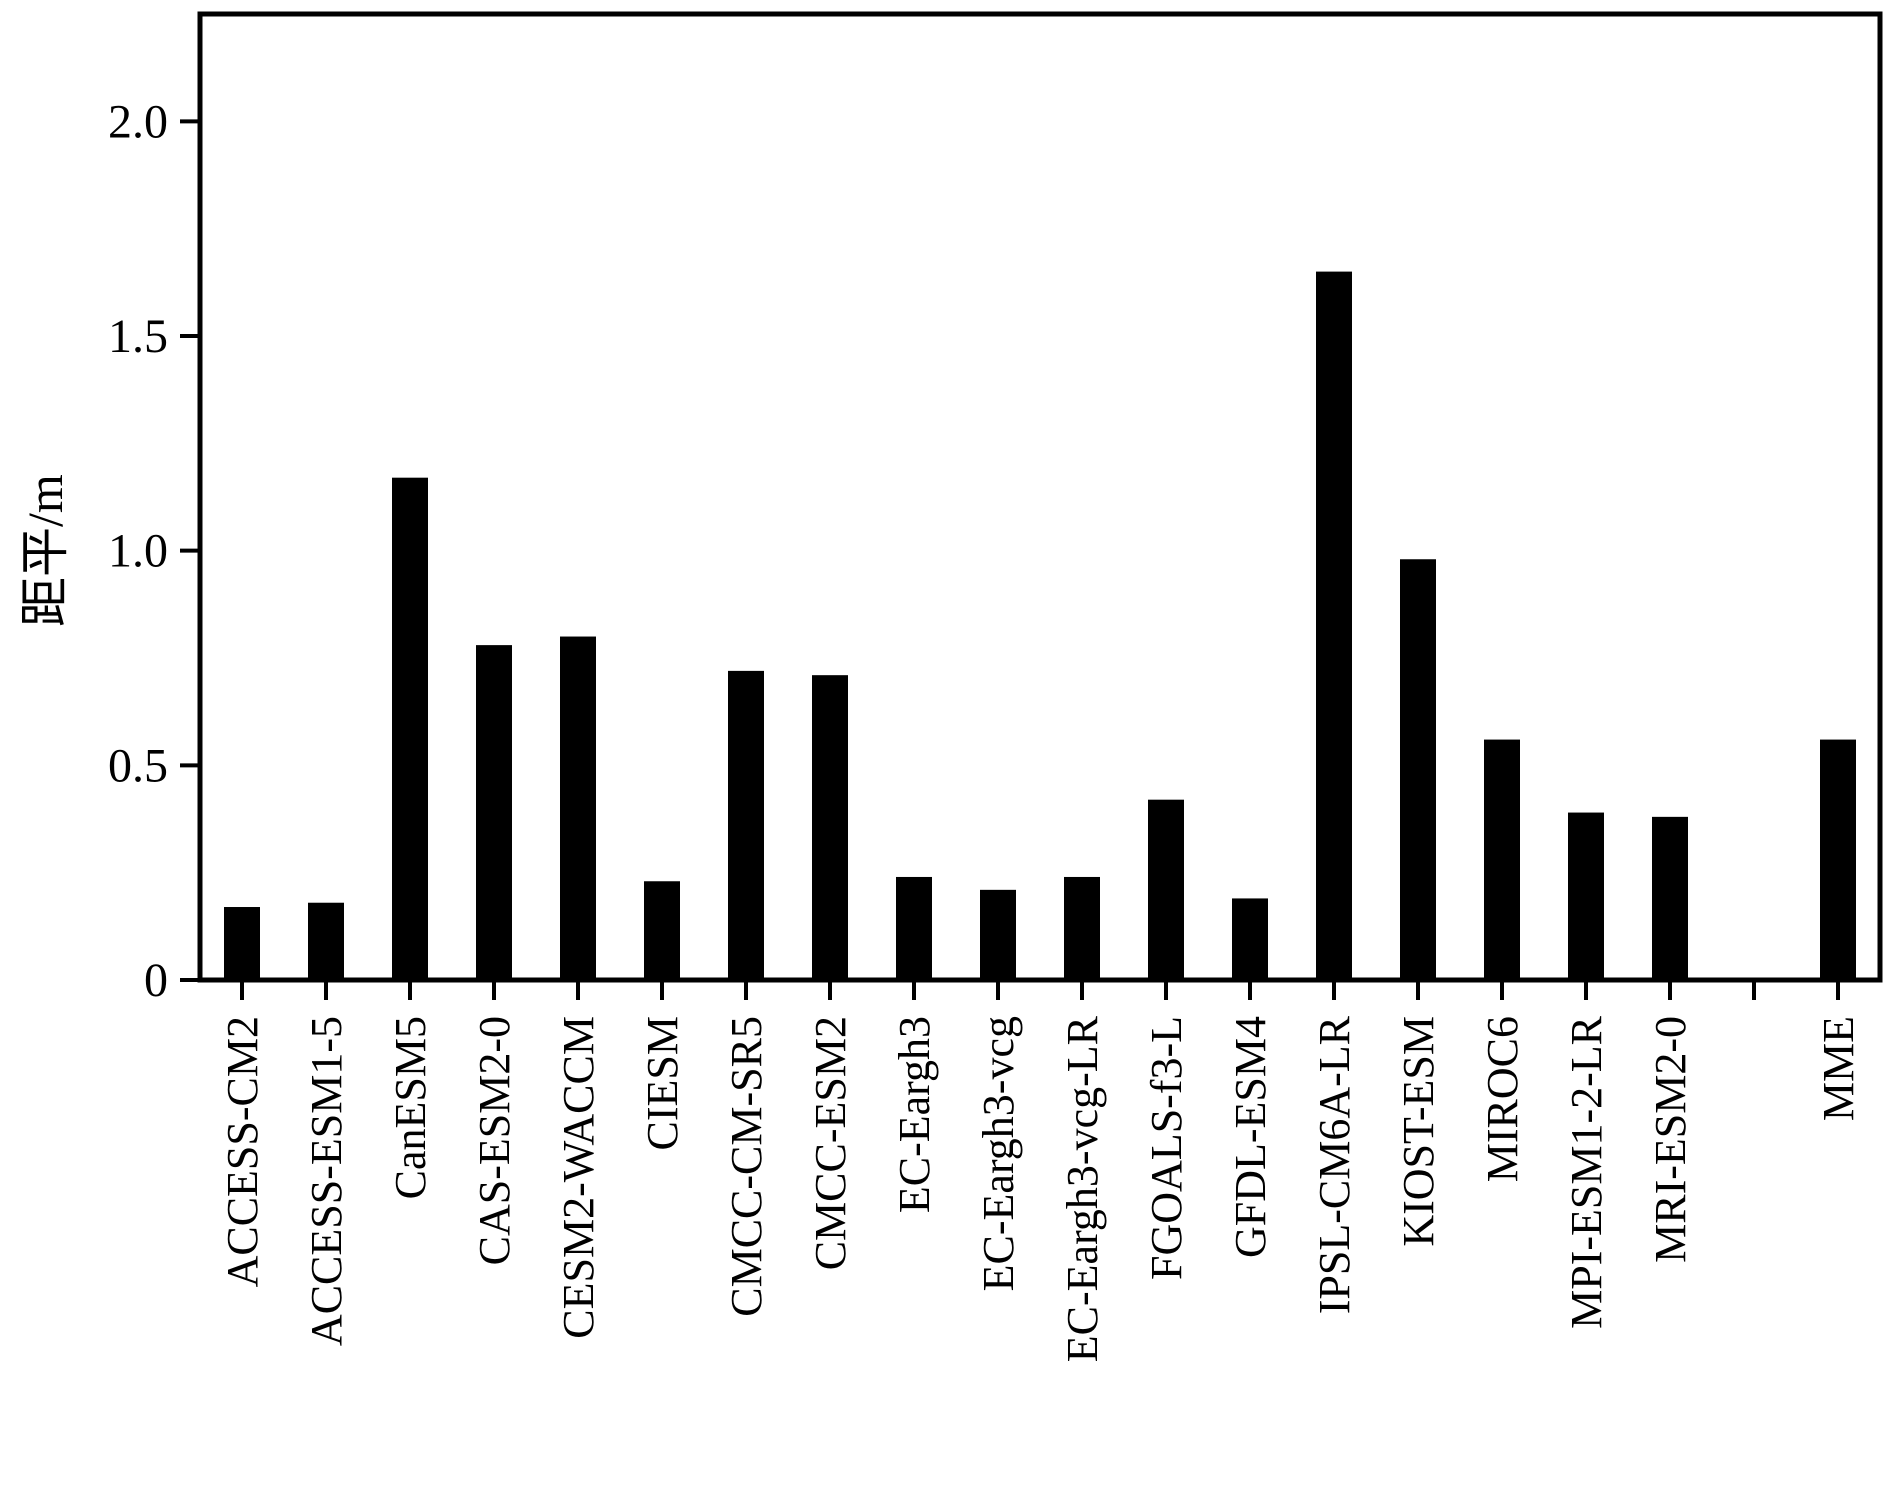  Describe the element at coordinates (326, 1181) in the screenshot. I see `x-tick-label: ACCESS-ESM1-5` at that location.